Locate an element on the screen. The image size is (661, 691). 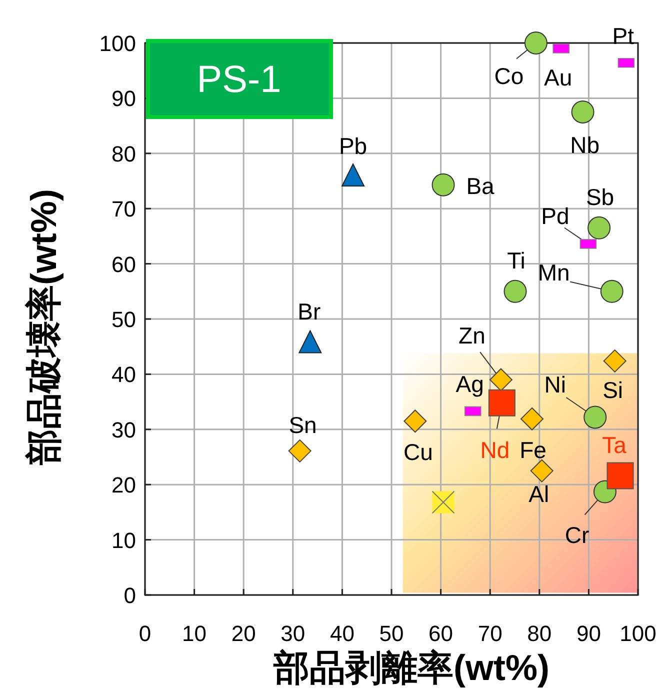
annotation: Fe is located at coordinates (533, 449).